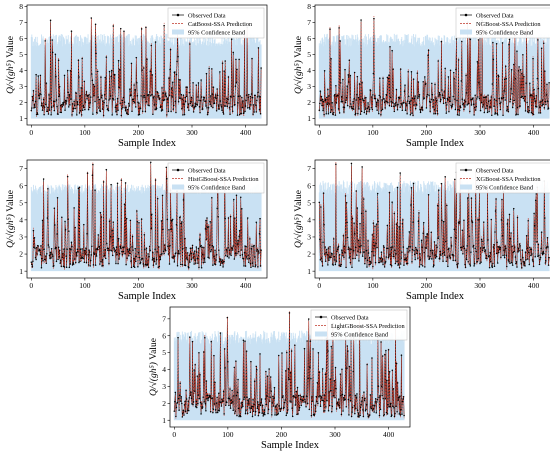  I want to click on y-axis-word: Value, so click(154, 349).